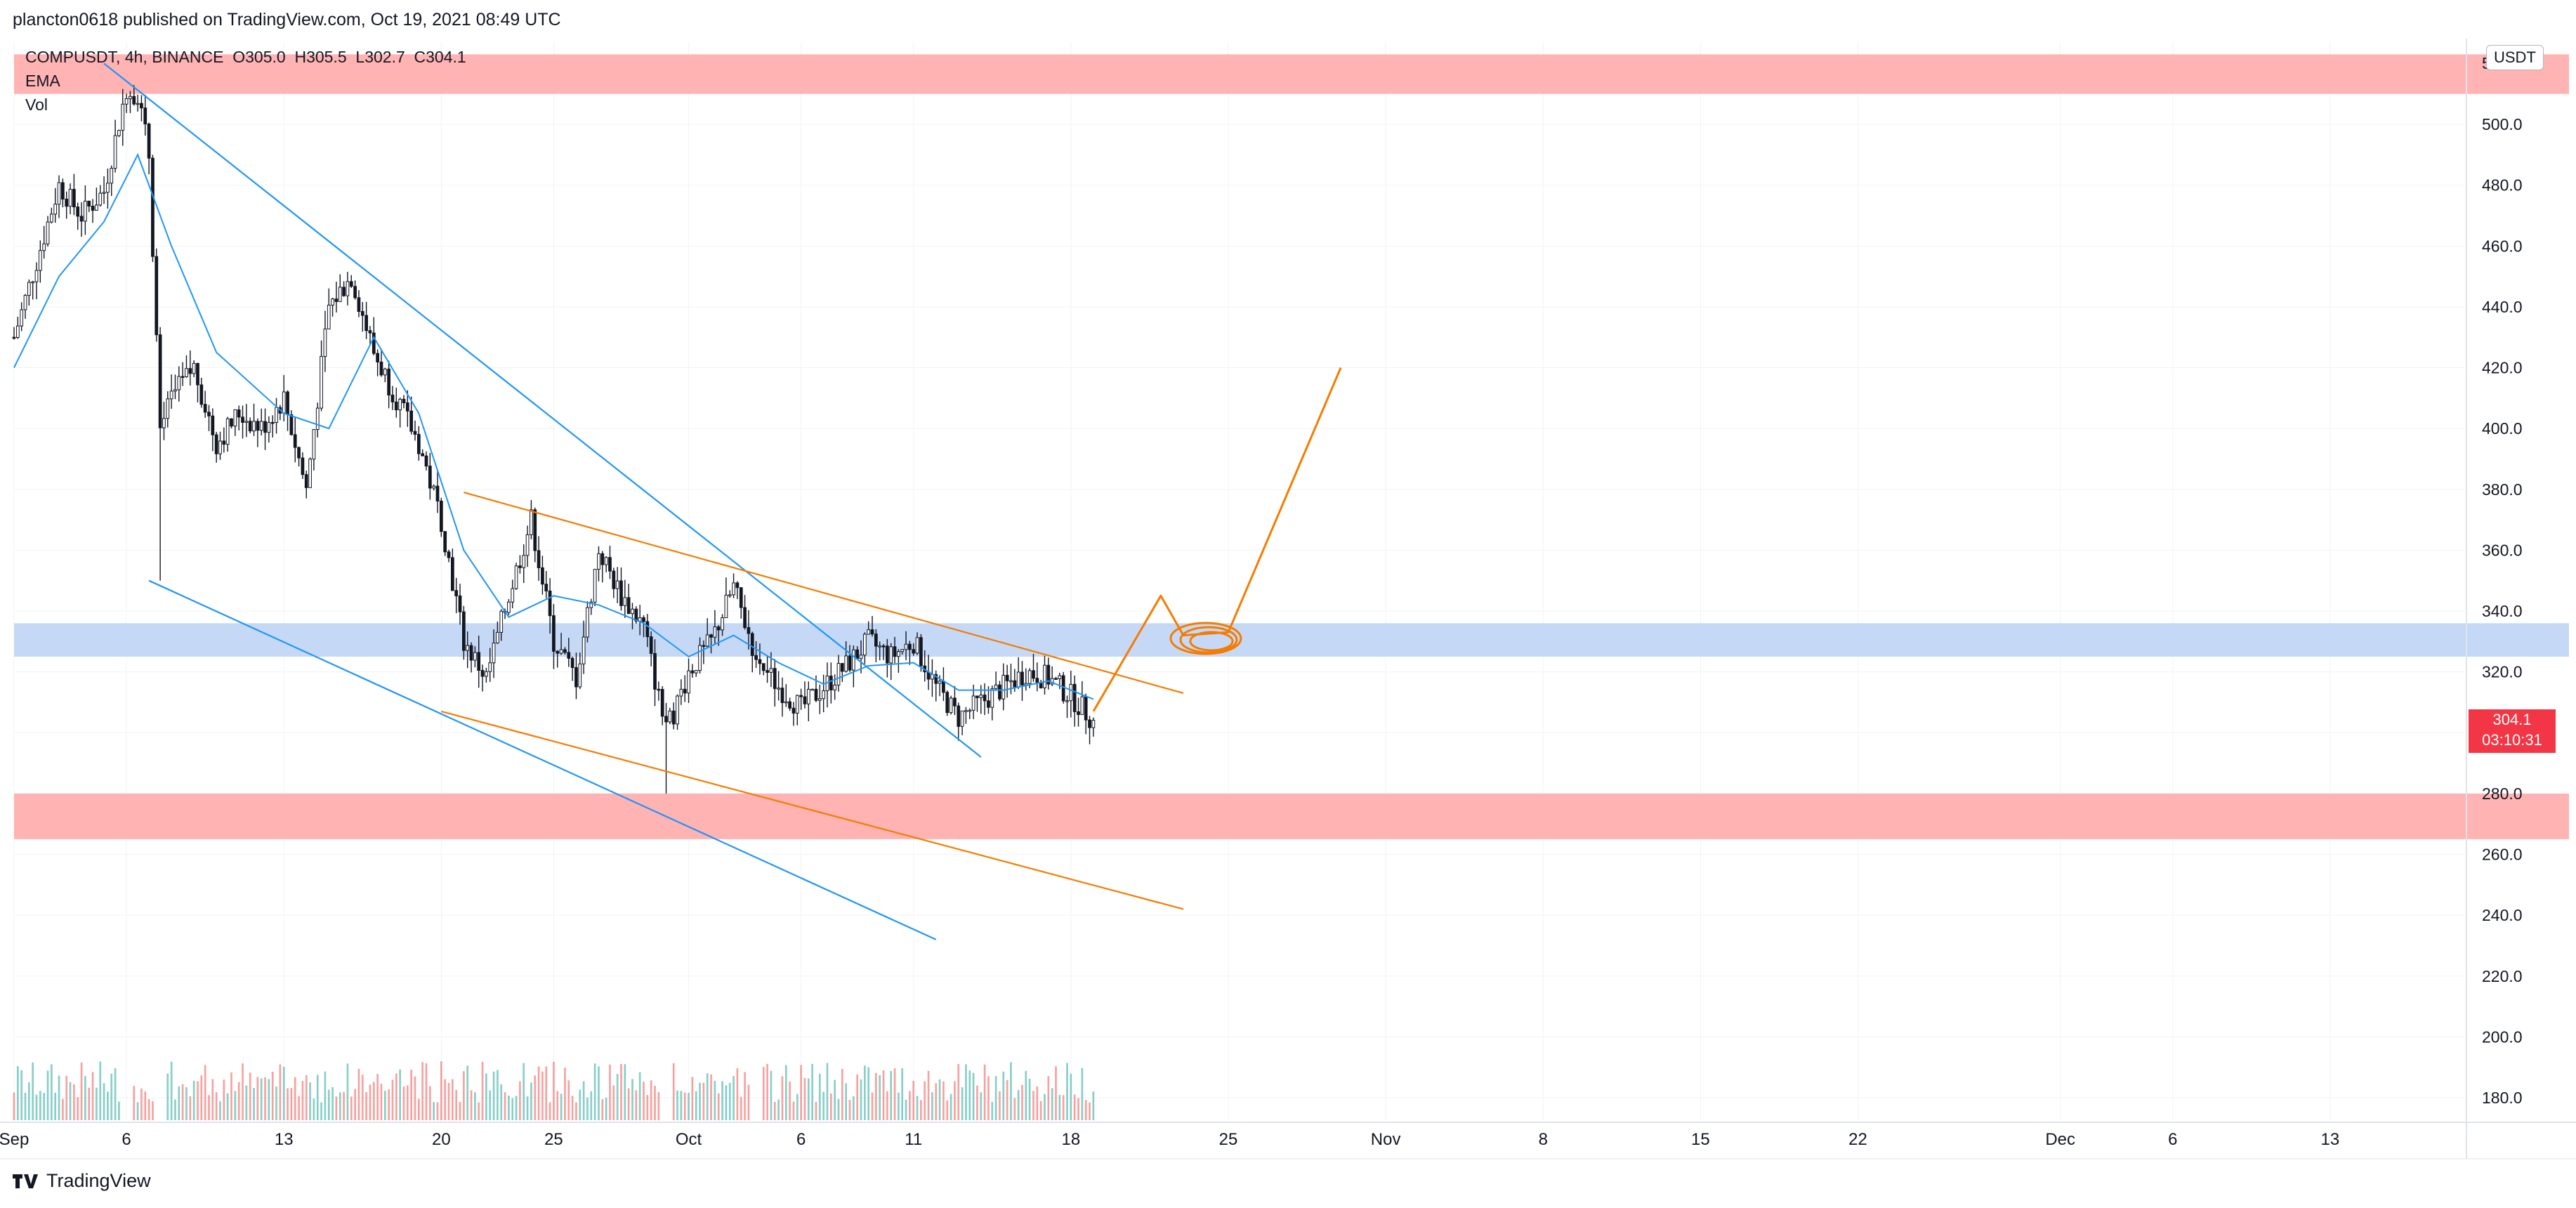 Image resolution: width=2576 pixels, height=1208 pixels. What do you see at coordinates (1071, 1139) in the screenshot?
I see `x-tick-label: 18` at bounding box center [1071, 1139].